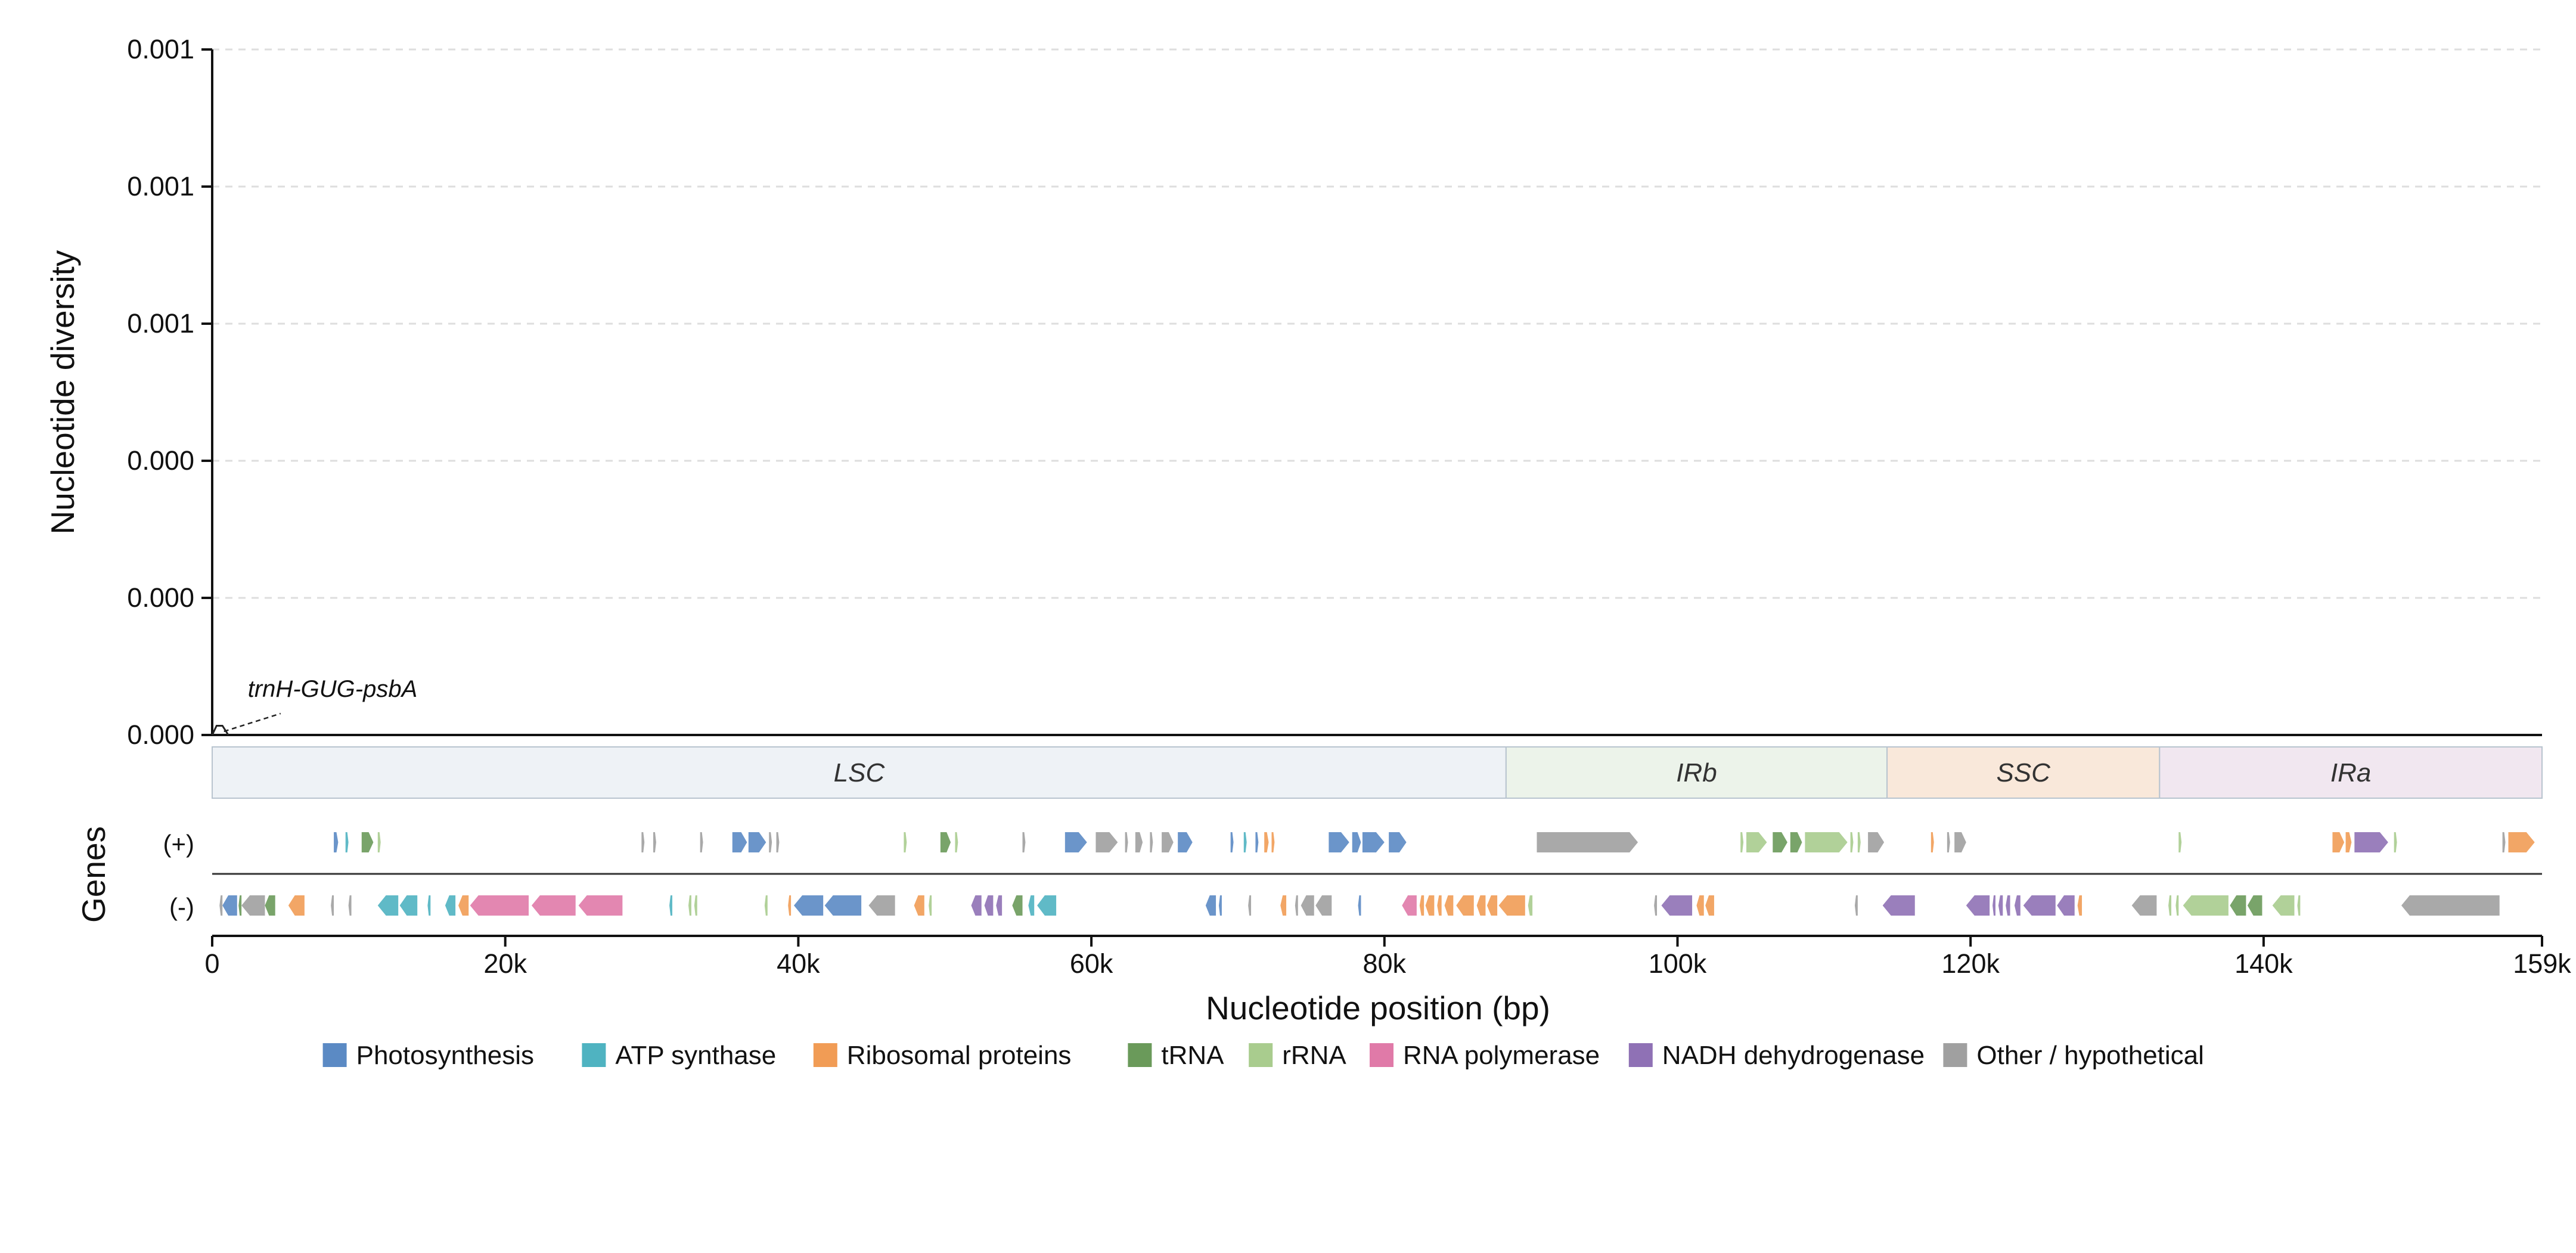  I want to click on x-tick-label: 140k, so click(2264, 963).